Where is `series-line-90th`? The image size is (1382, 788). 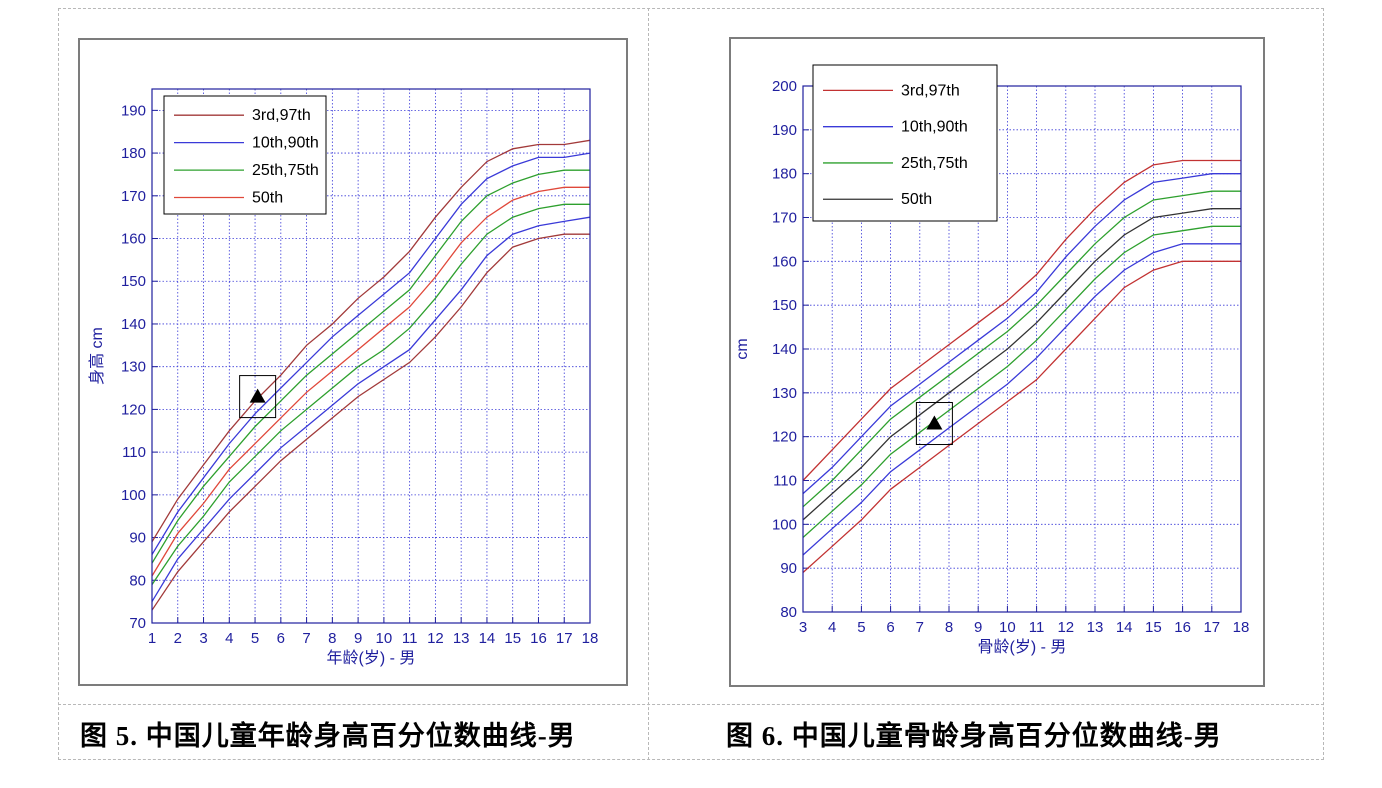
series-line-90th is located at coordinates (1021, 334).